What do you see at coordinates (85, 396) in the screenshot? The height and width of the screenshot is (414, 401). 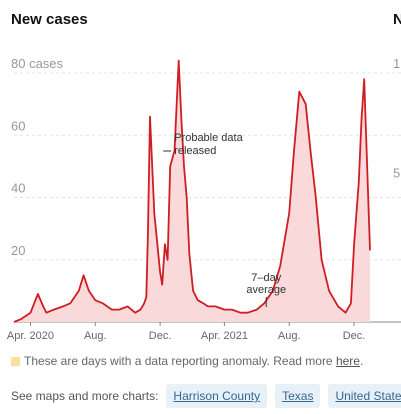 I see `more-charts-label: See maps and more charts:` at bounding box center [85, 396].